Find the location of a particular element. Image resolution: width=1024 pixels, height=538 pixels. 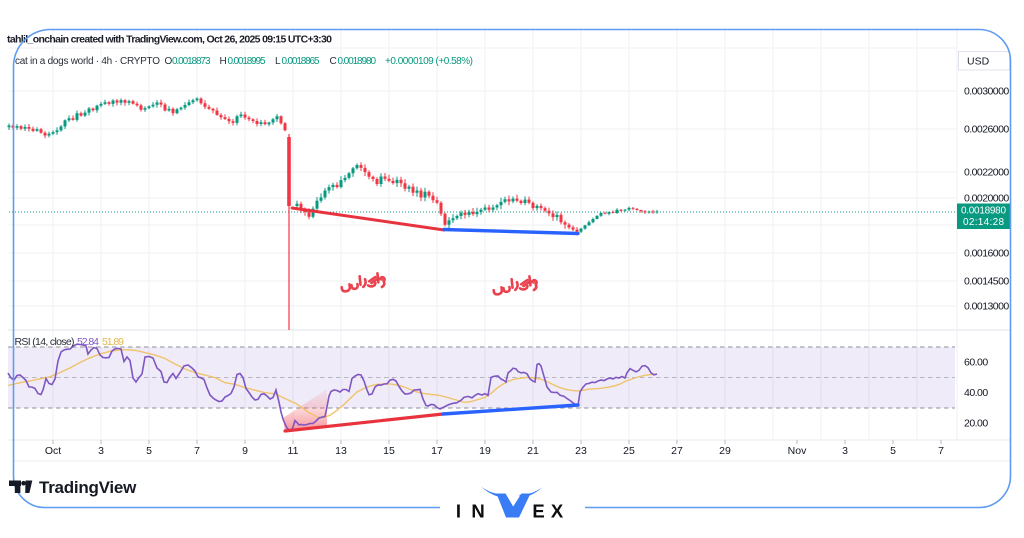

svg-text: 21 is located at coordinates (533, 451).